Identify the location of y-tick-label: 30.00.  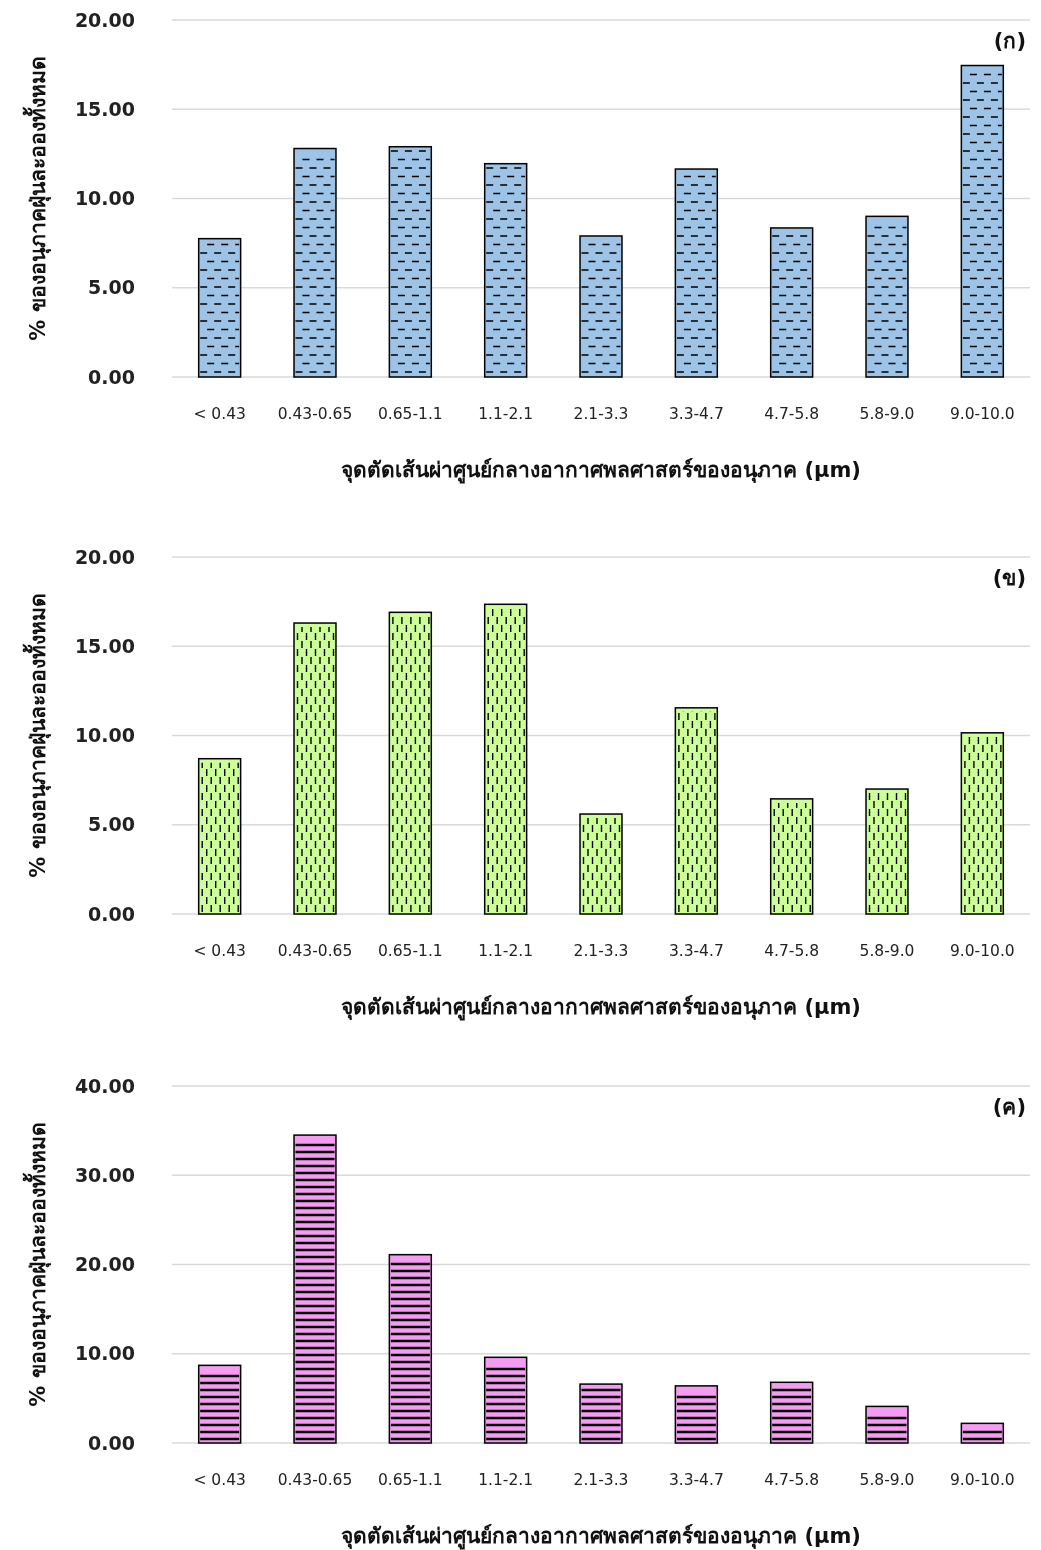
(104, 1174).